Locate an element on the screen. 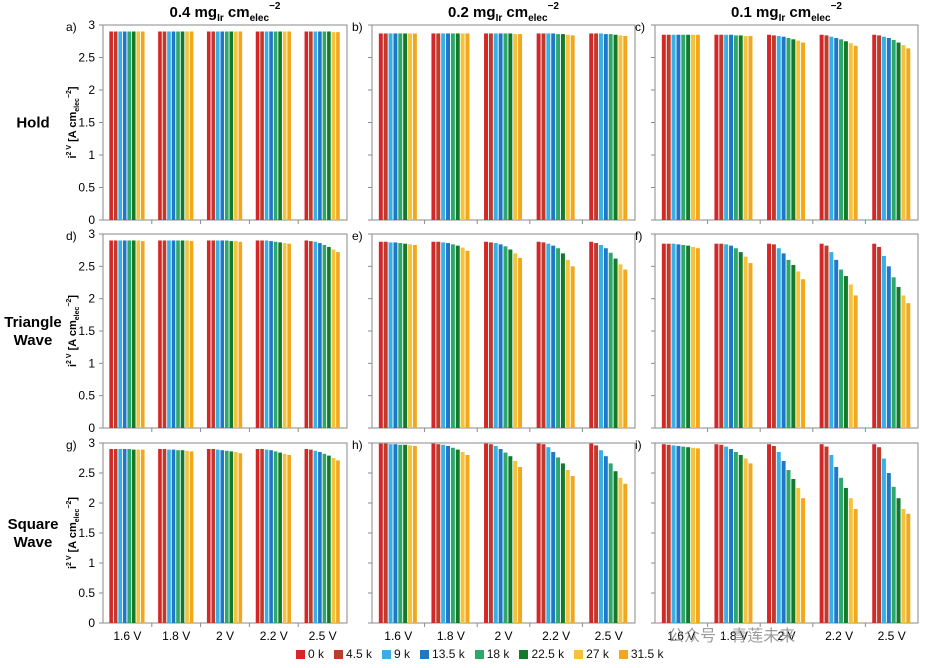 This screenshot has height=668, width=925. y-tick-label: 0 is located at coordinates (91, 428).